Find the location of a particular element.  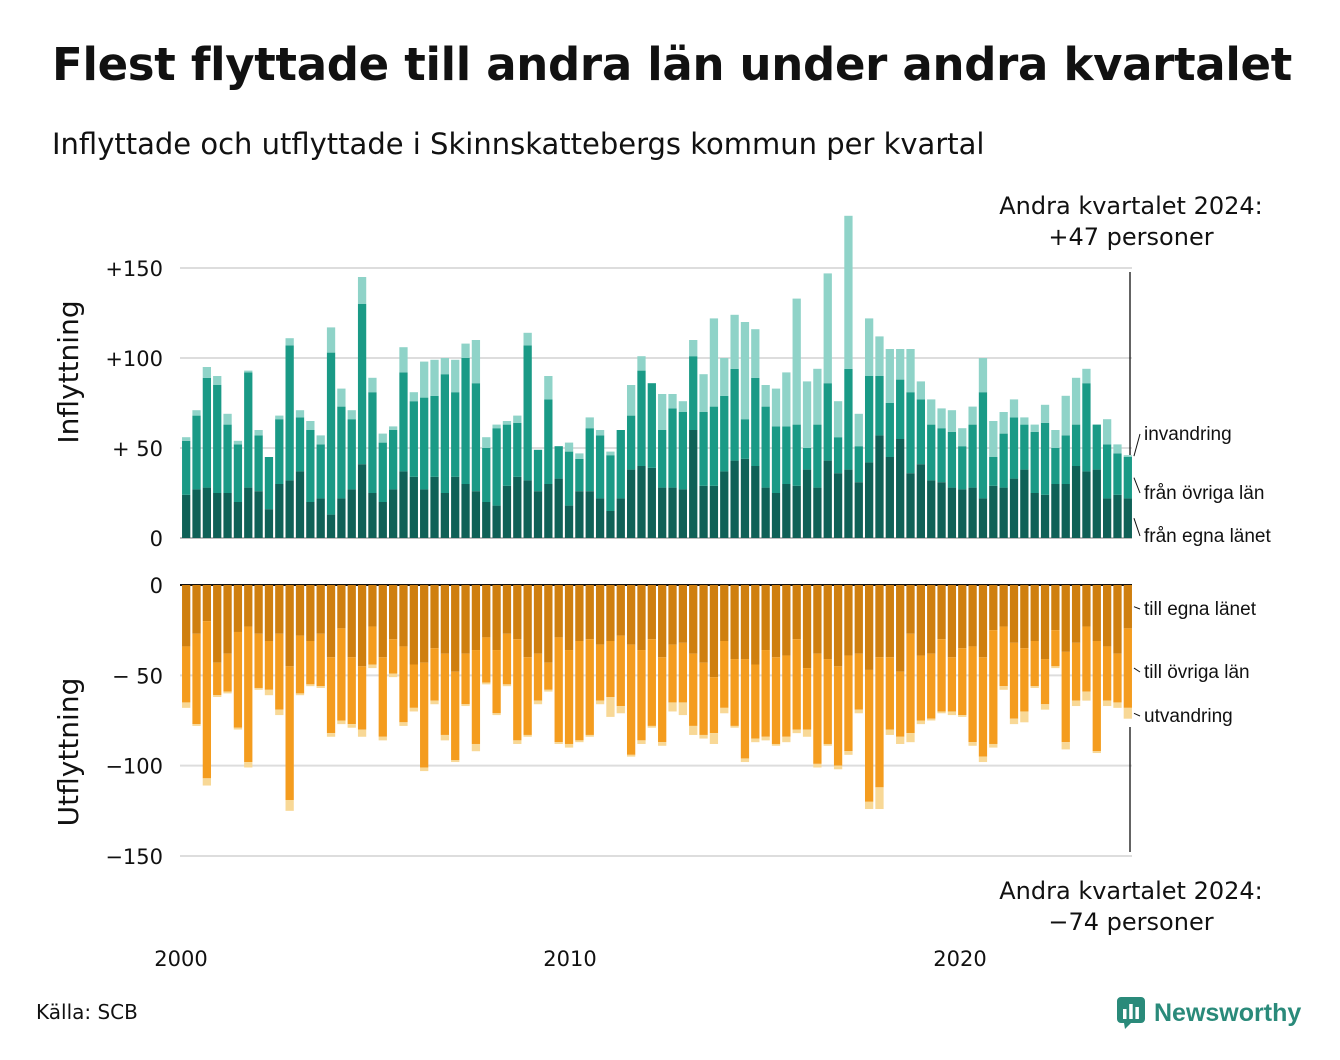

annotation-top-line1: Andra kvartalet 2024: is located at coordinates (1131, 206).